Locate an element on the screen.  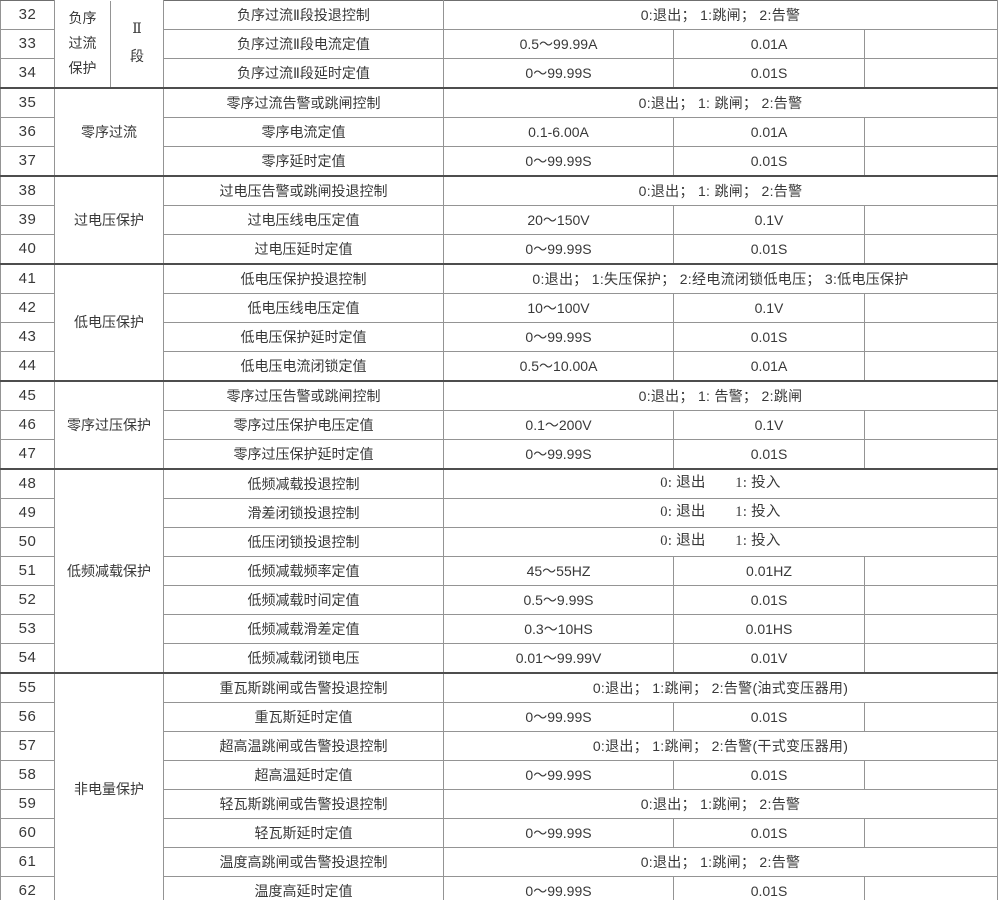
category-cell: 低频减载保护 is located at coordinates (109, 571).